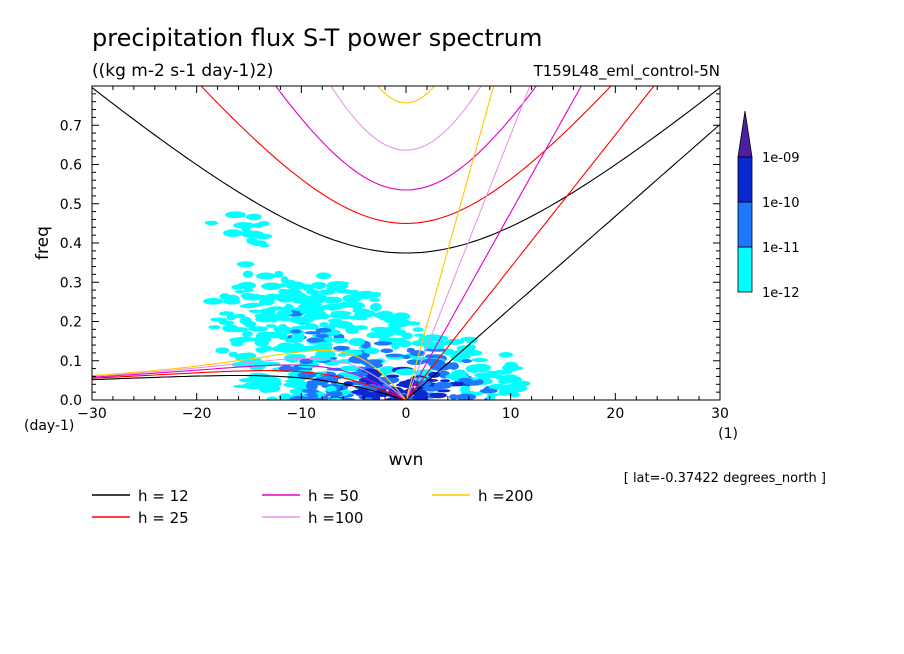 This screenshot has height=654, width=904. Describe the element at coordinates (333, 496) in the screenshot. I see `legend-label: h = 50` at that location.